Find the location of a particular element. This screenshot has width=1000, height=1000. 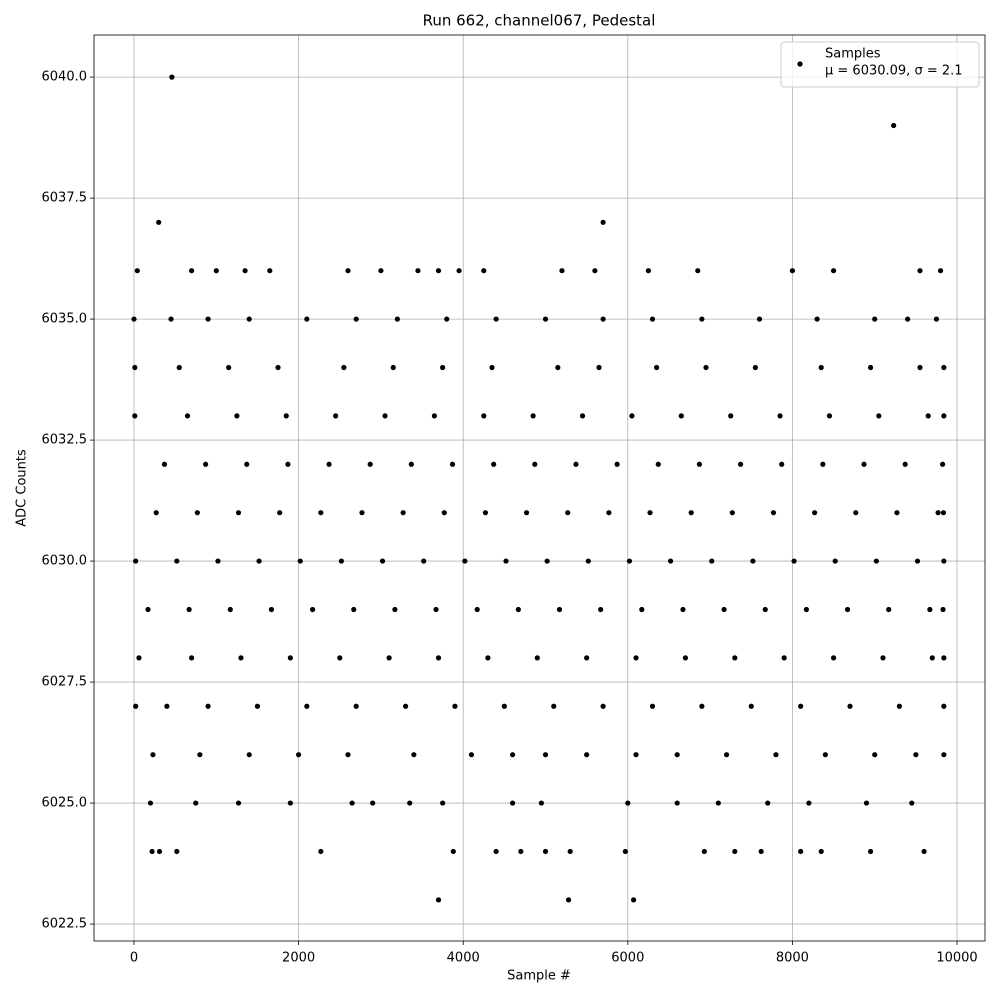

y-tick-label: 6032.5 is located at coordinates (65, 440).